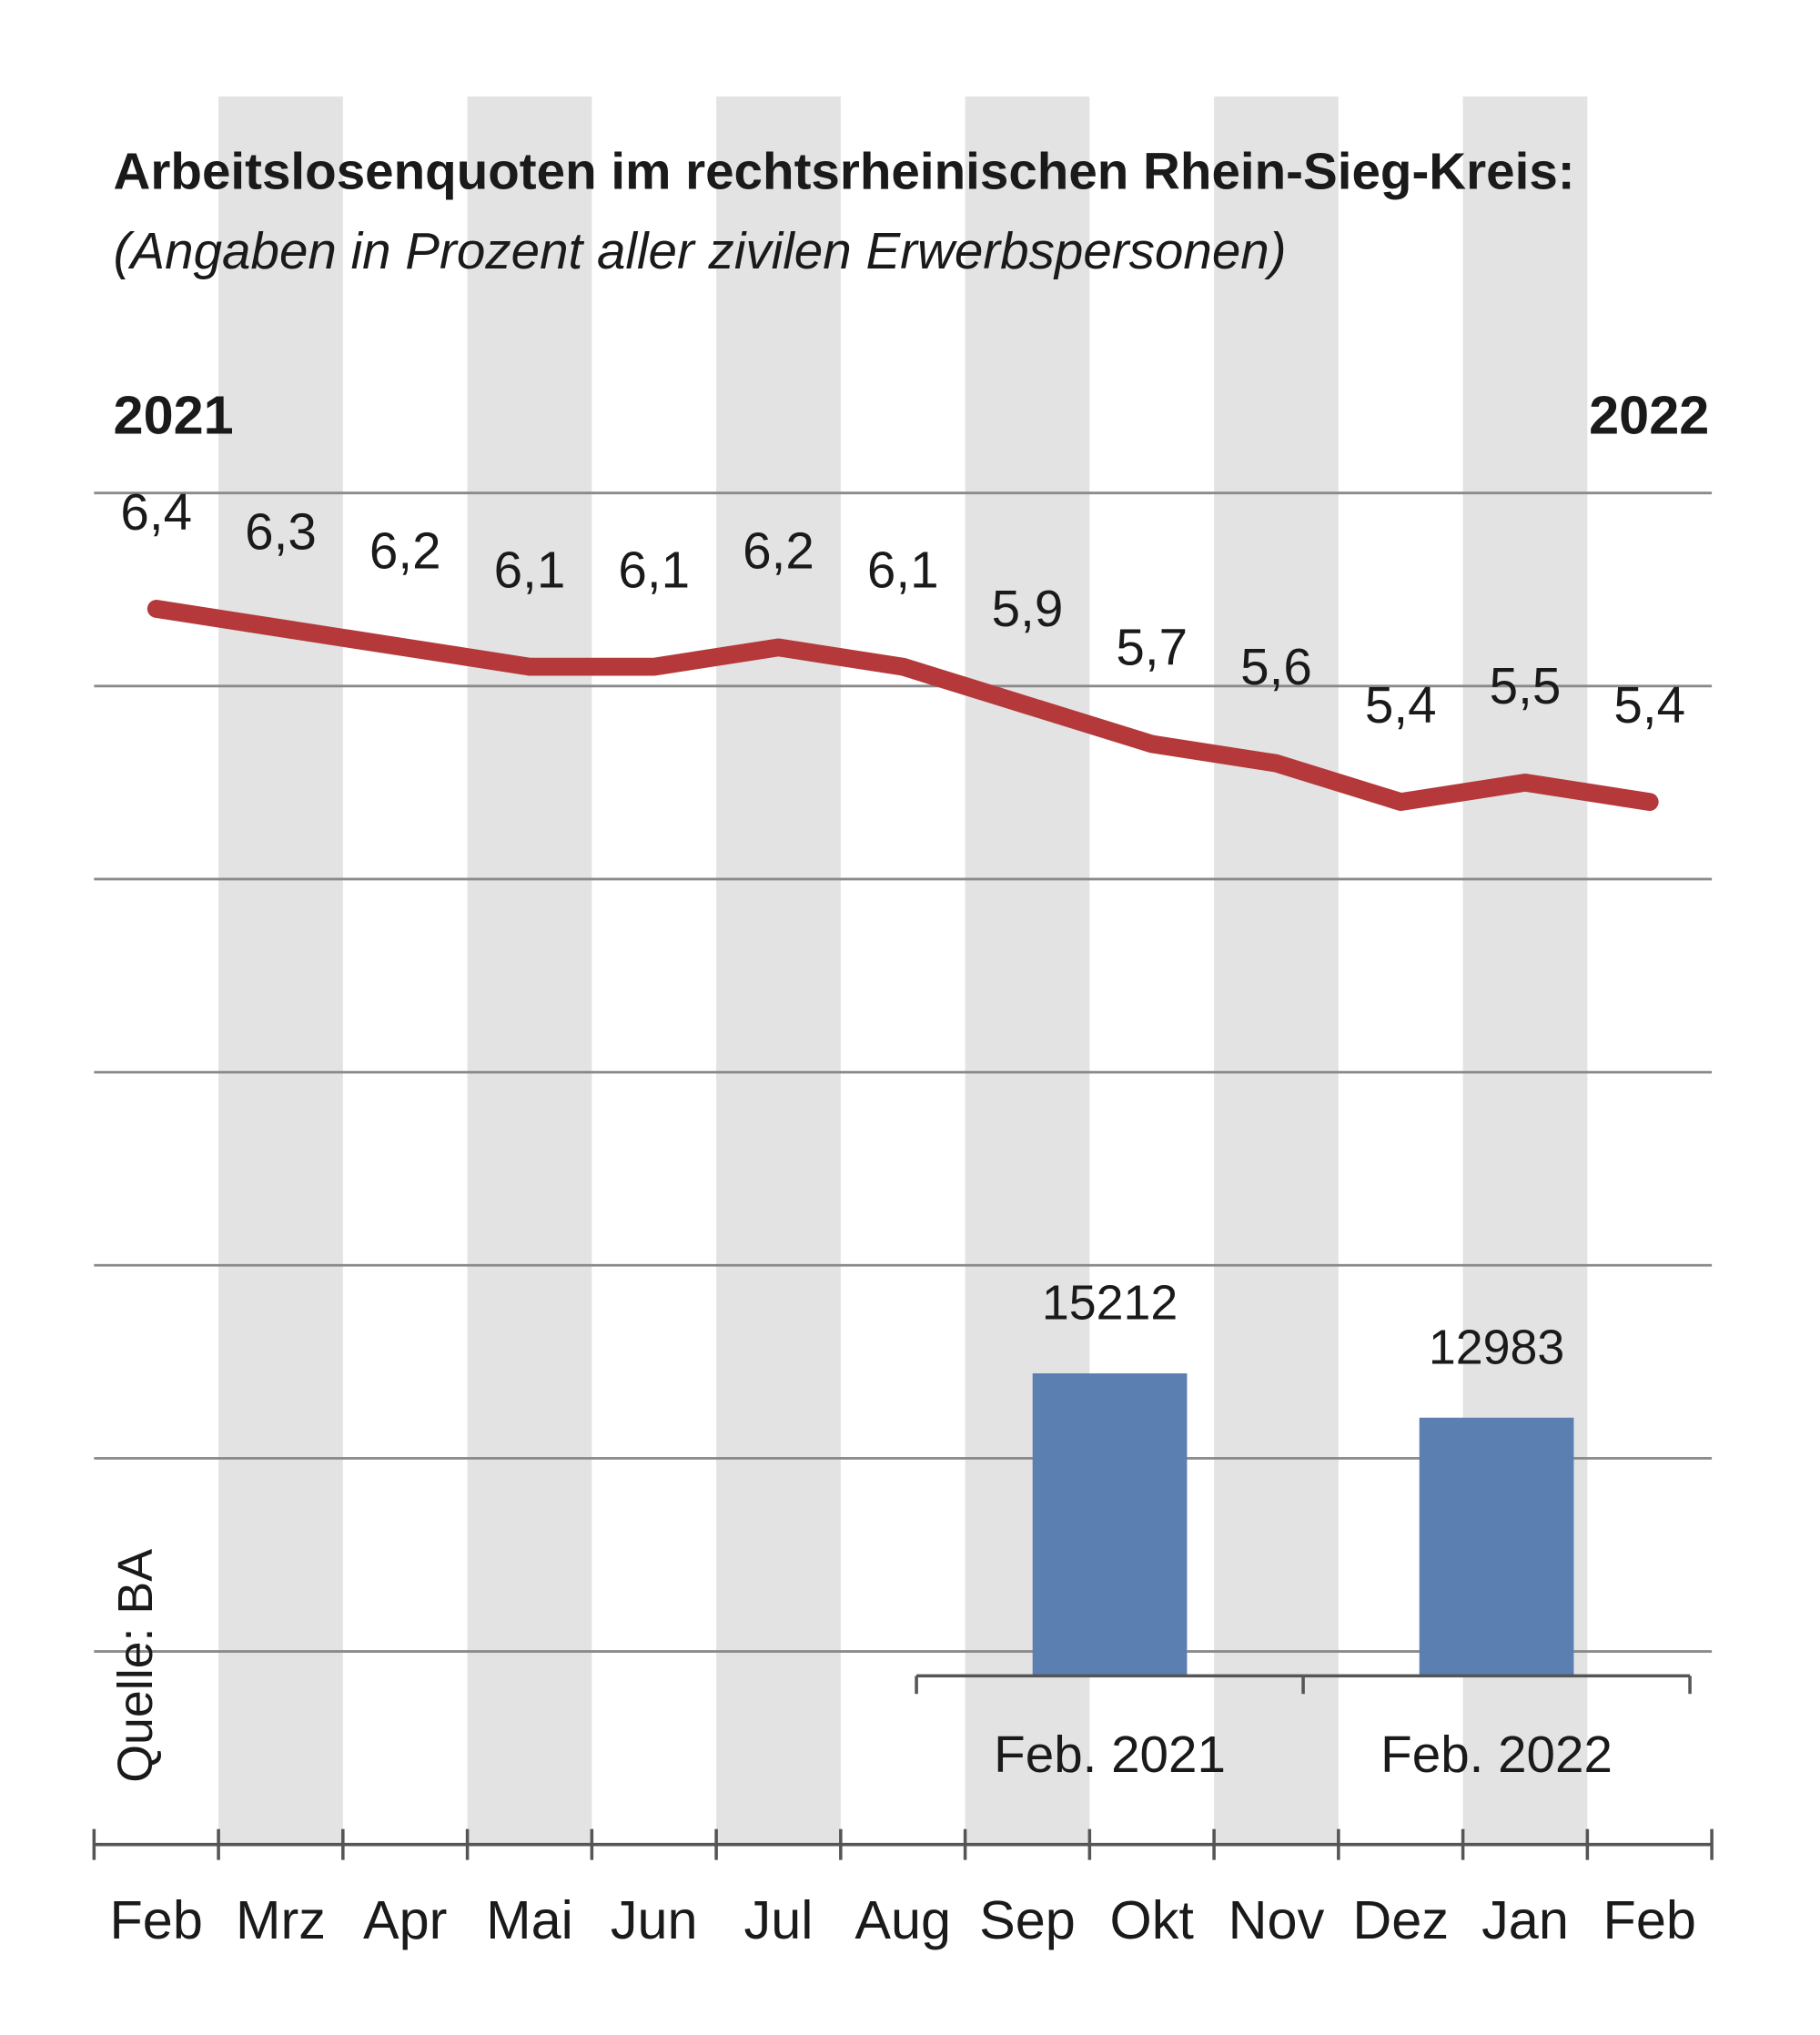 This screenshot has height=2035, width=1820. Describe the element at coordinates (1110, 1303) in the screenshot. I see `data-label: 15212` at that location.